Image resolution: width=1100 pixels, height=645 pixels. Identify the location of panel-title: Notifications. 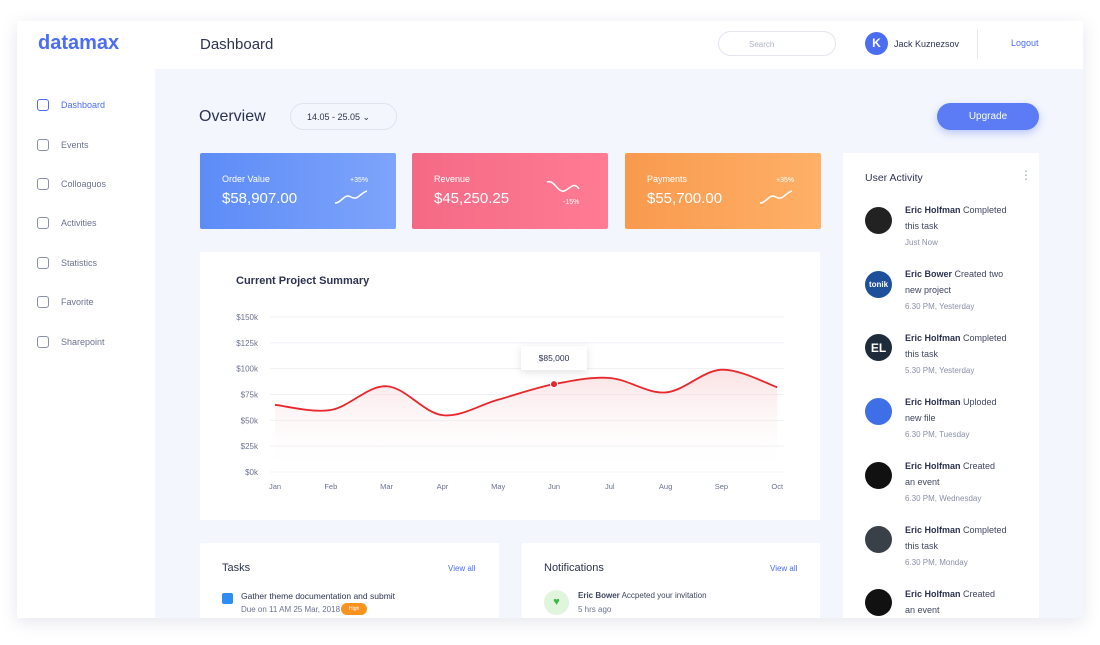
(574, 568).